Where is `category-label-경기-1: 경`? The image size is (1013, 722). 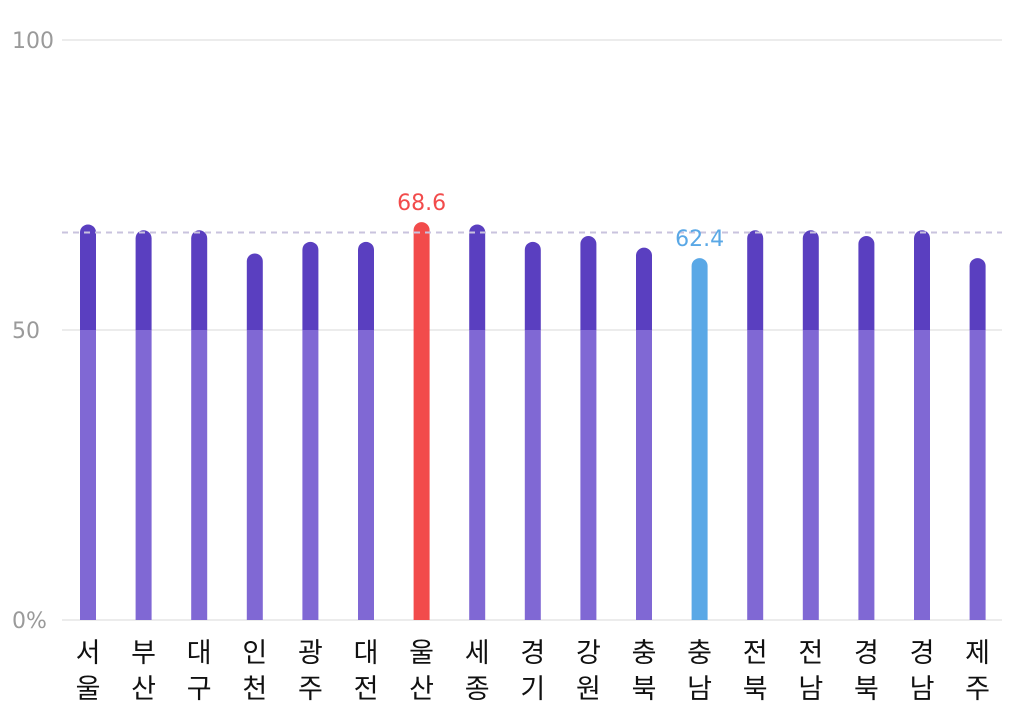 category-label-경기-1: 경 is located at coordinates (532, 653).